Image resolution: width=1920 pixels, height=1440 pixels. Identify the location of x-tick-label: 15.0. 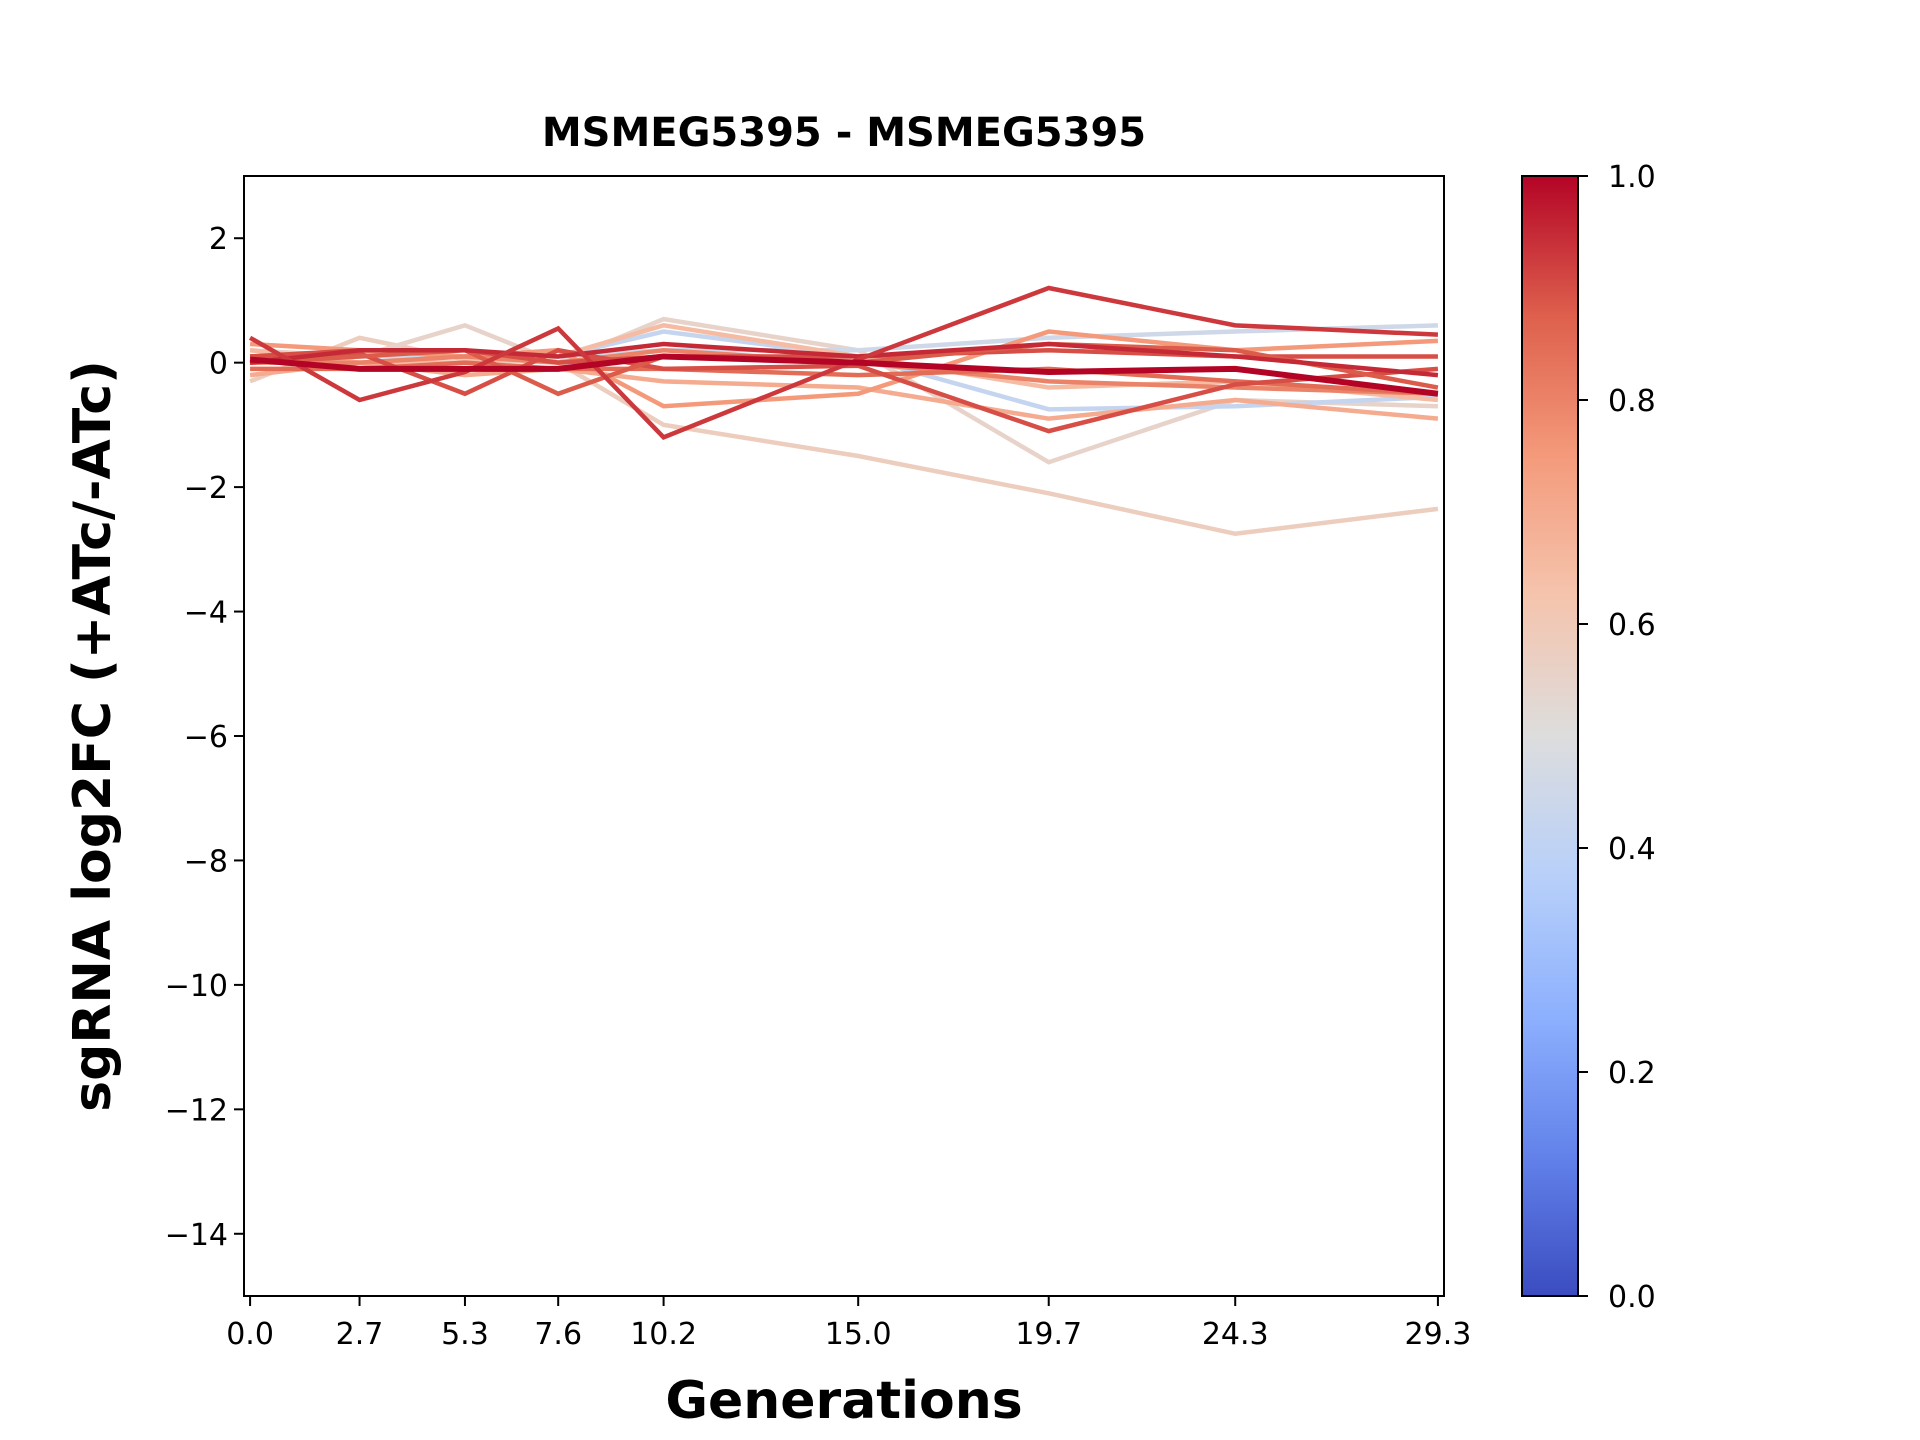
(858, 1334).